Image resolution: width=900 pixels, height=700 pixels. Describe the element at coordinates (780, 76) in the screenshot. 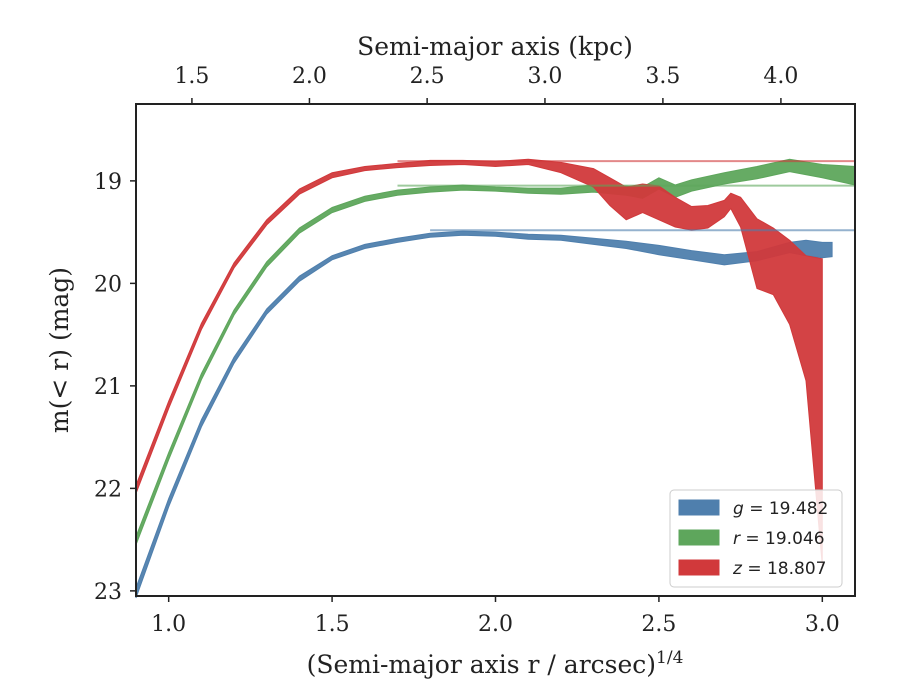

I see `top-tick-label: 4.0` at that location.